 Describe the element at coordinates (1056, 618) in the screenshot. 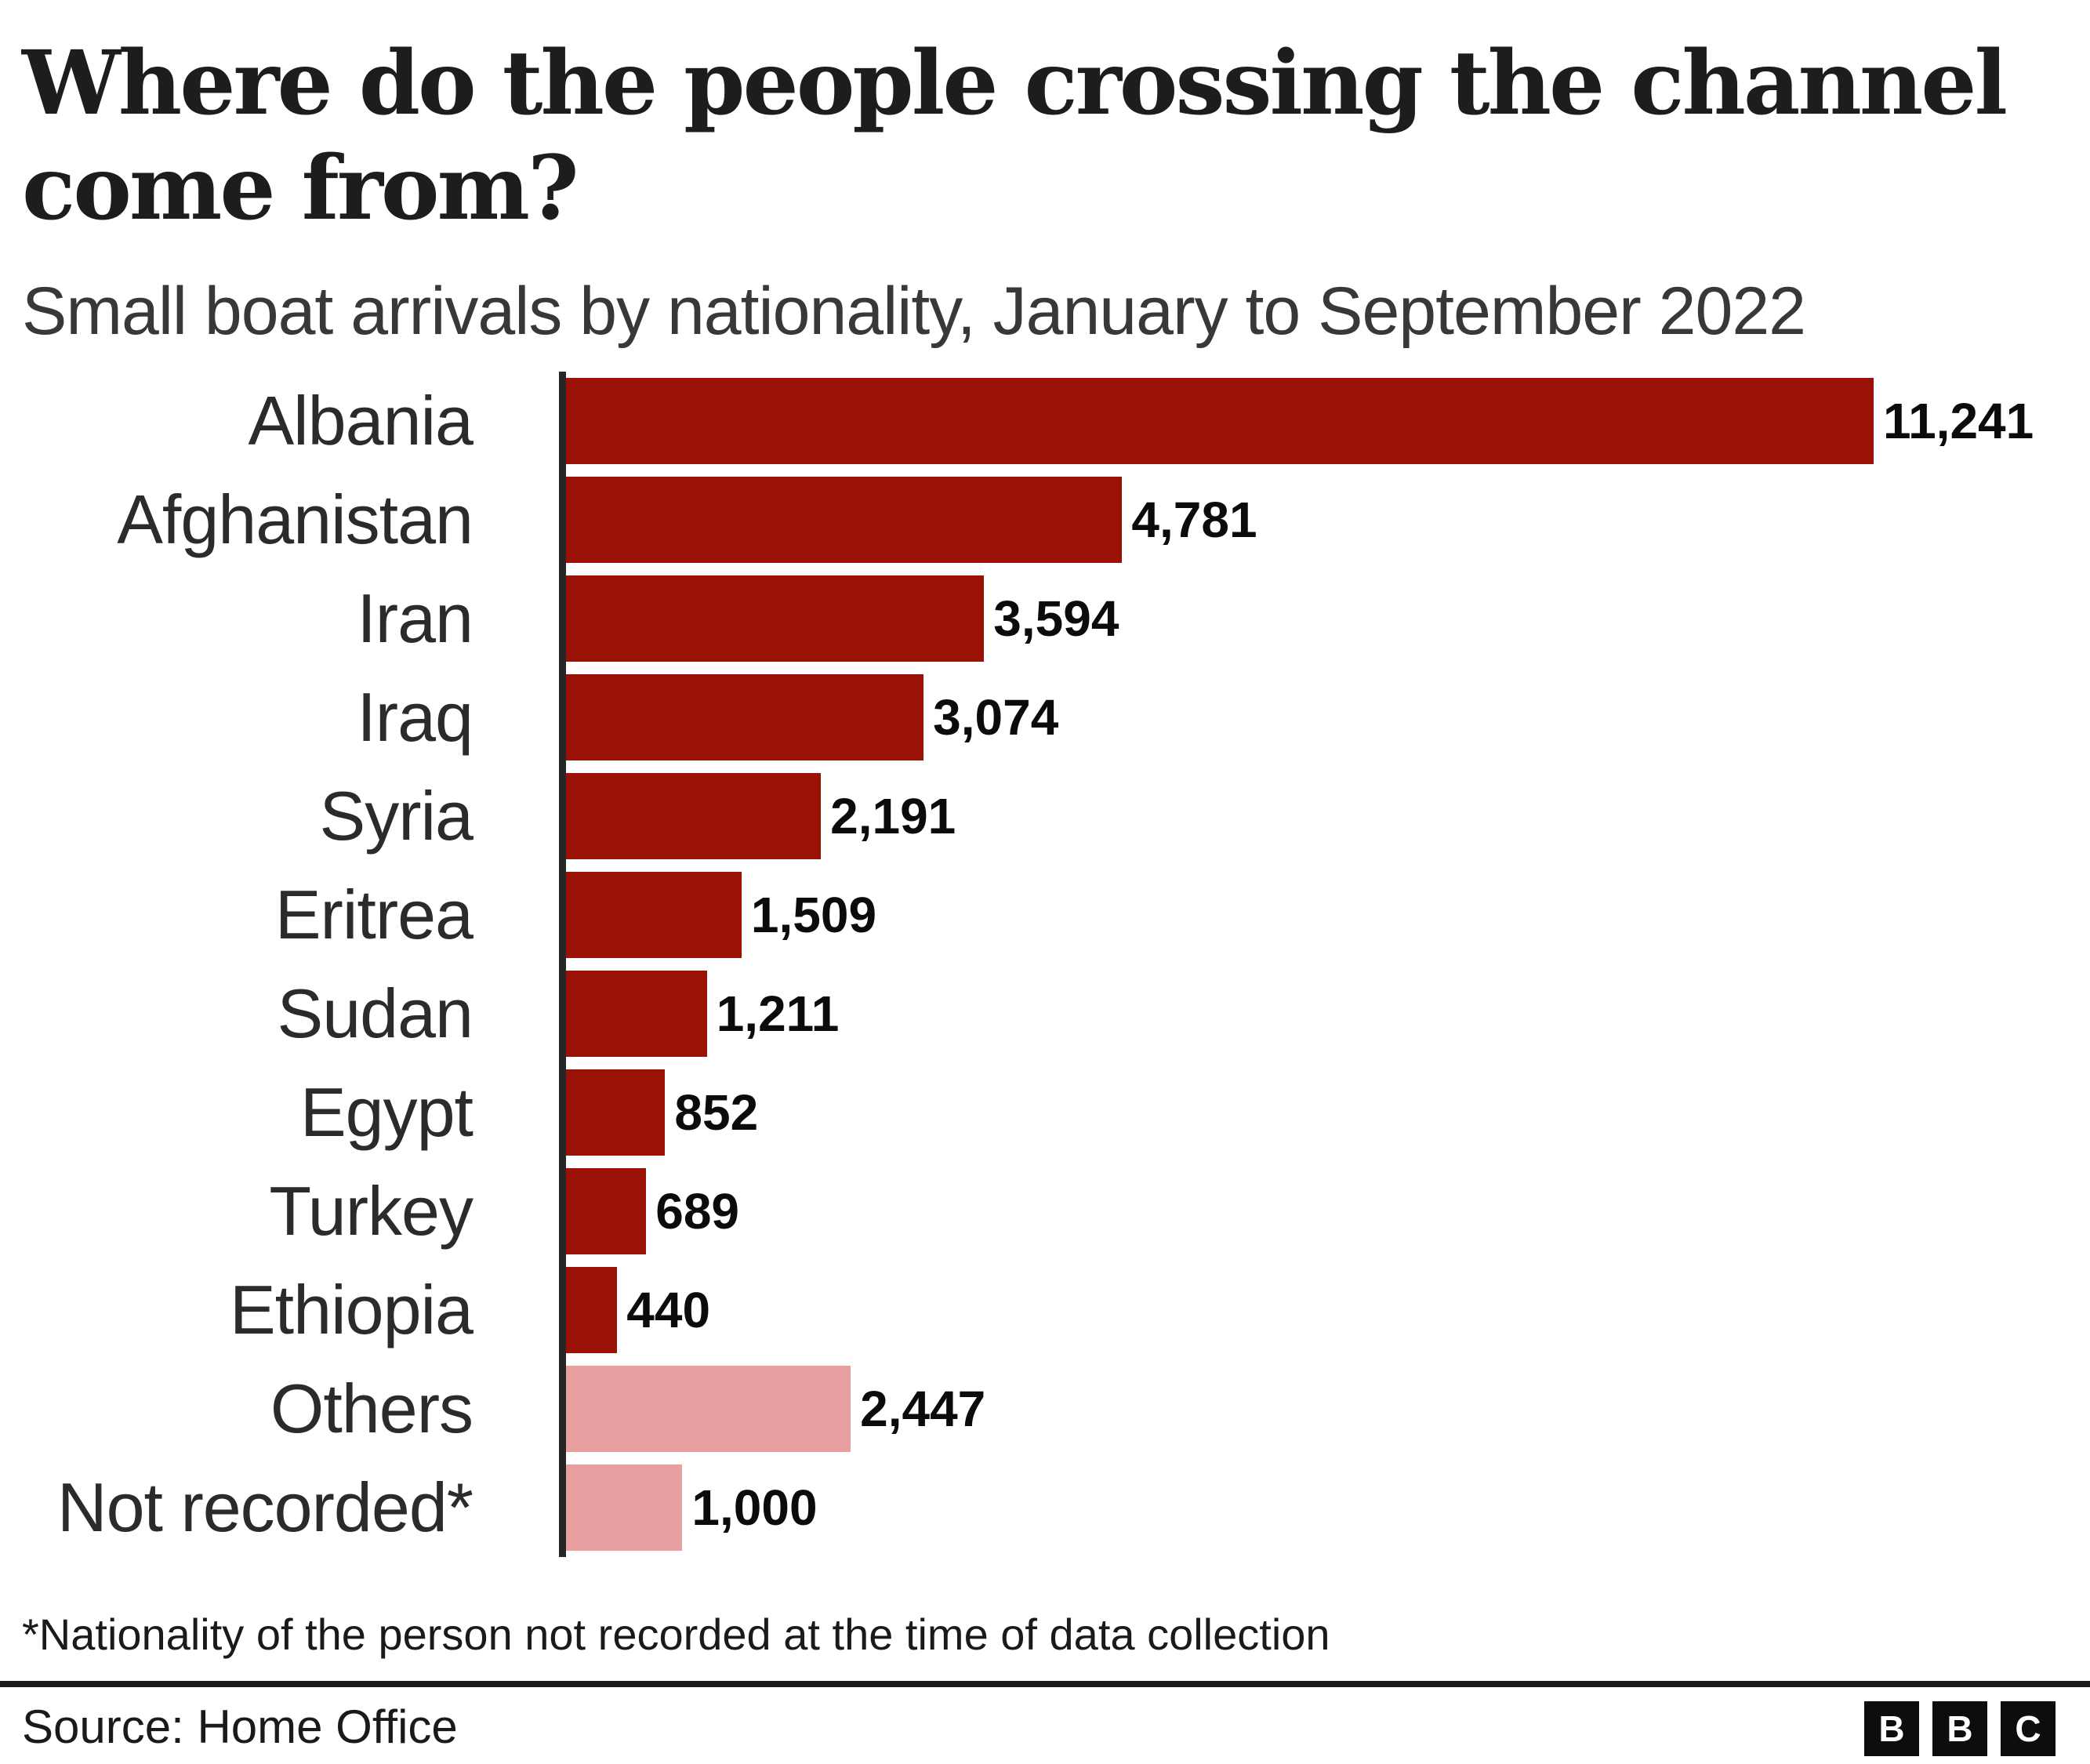

I see `value-label: 3,594` at that location.